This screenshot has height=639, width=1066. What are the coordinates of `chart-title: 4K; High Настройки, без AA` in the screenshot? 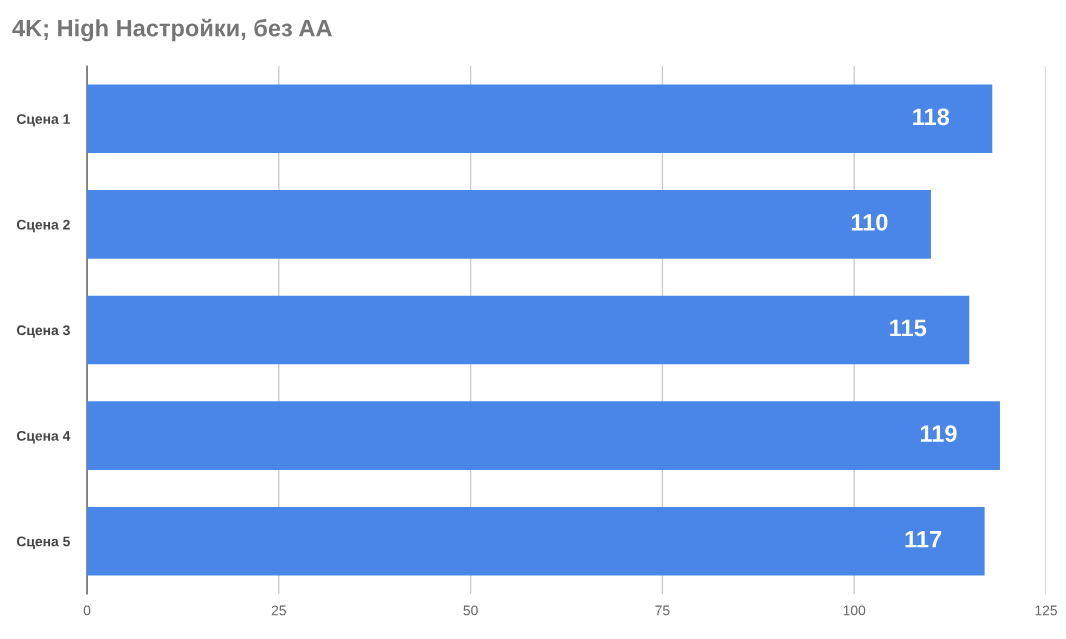 It's located at (172, 30).